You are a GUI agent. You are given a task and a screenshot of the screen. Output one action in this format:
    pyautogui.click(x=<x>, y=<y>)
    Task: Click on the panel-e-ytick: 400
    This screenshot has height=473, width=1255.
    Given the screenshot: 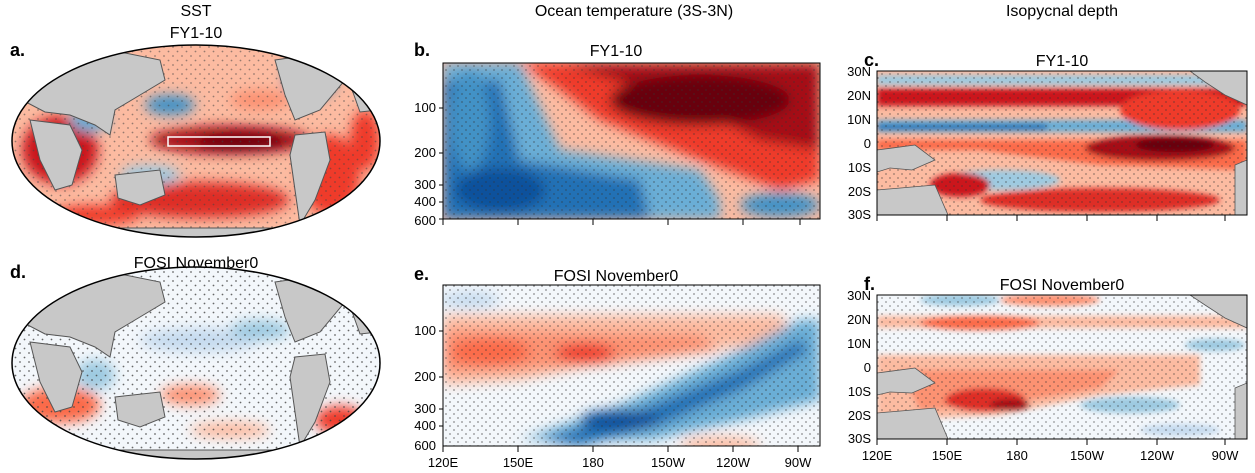 What is the action you would take?
    pyautogui.click(x=425, y=425)
    